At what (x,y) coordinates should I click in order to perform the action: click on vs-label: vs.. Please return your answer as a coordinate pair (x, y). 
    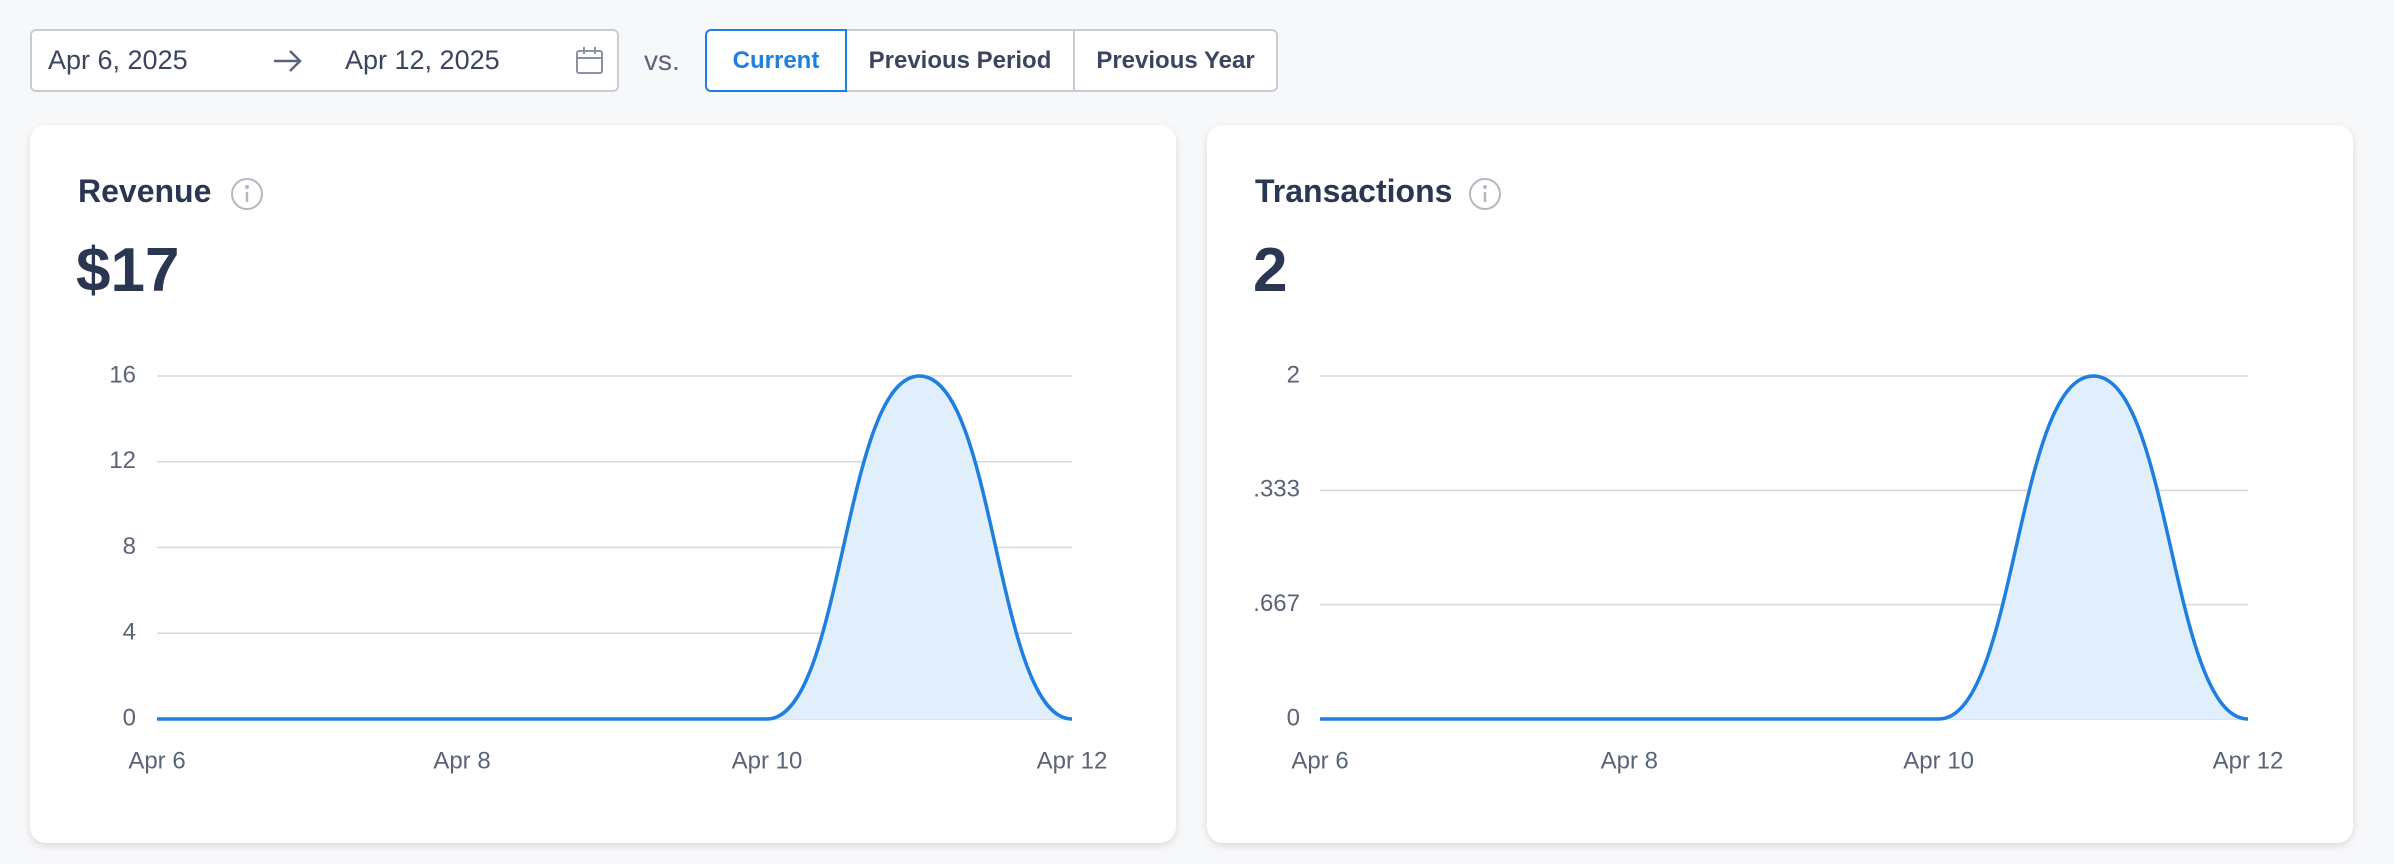
    Looking at the image, I should click on (662, 60).